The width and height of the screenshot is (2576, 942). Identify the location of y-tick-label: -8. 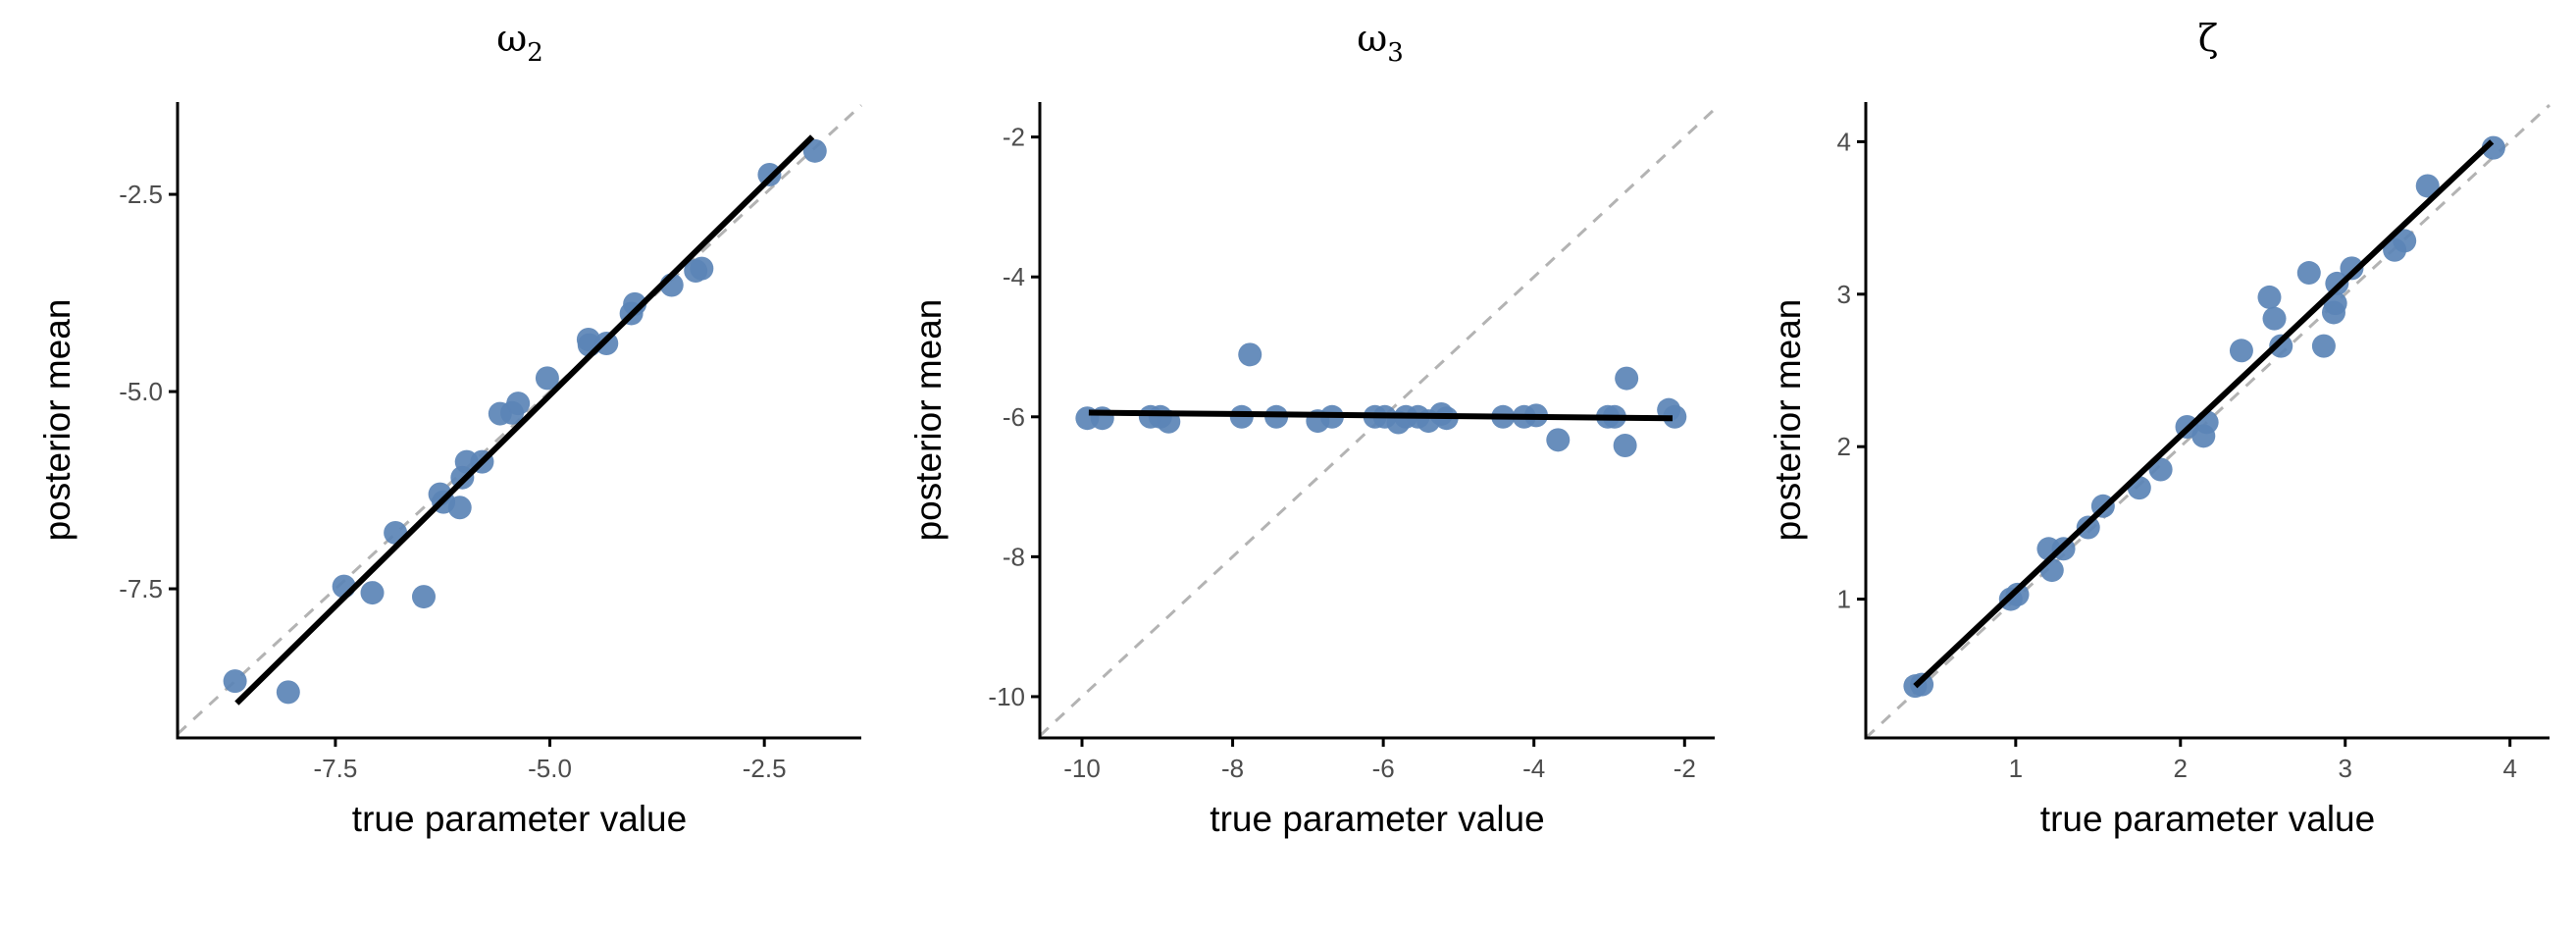
(1014, 556).